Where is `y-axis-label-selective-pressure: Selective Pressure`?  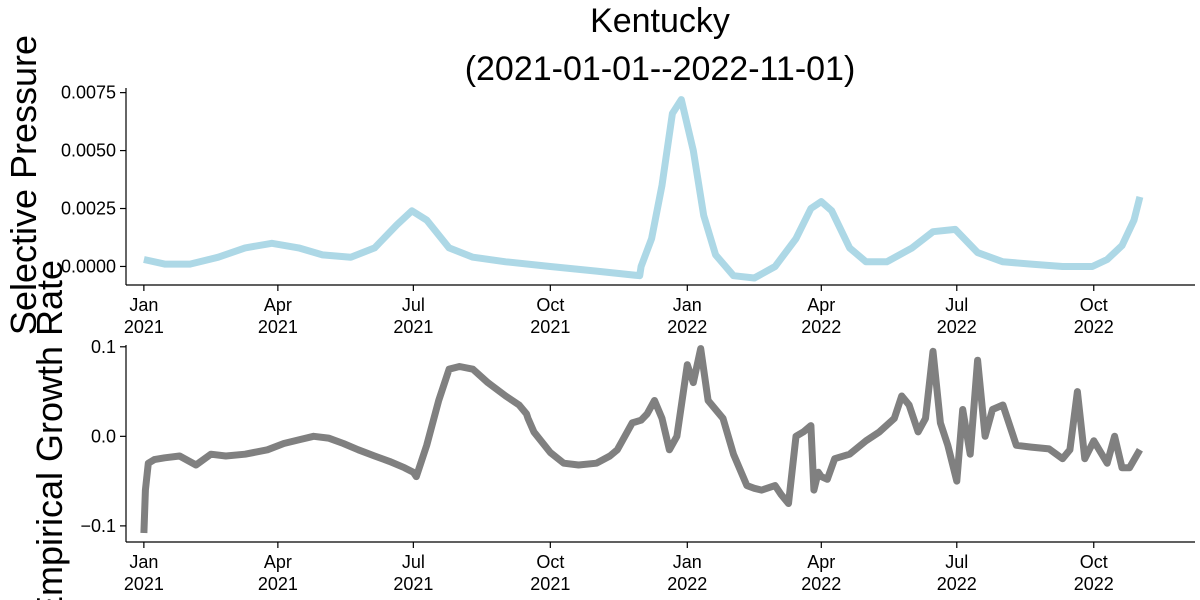 y-axis-label-selective-pressure: Selective Pressure is located at coordinates (23, 185).